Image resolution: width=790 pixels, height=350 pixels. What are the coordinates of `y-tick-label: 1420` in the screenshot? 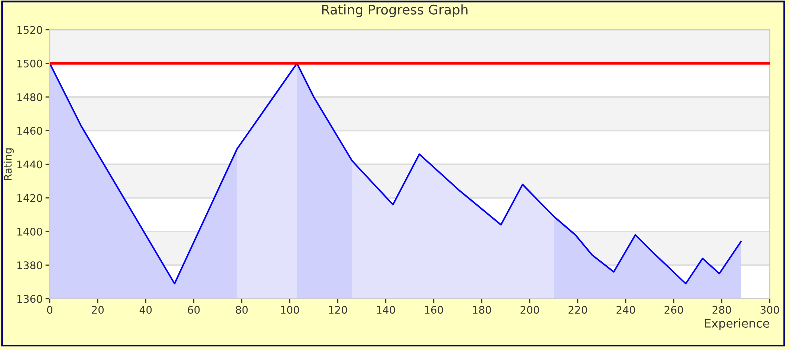 It's located at (30, 198).